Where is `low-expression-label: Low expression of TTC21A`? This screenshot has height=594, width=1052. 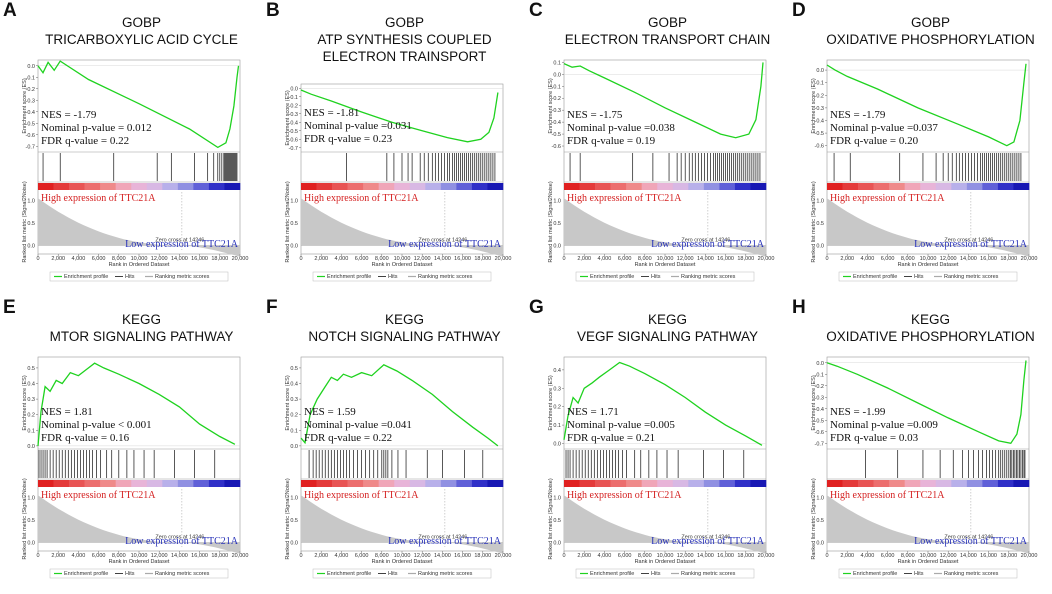 low-expression-label: Low expression of TTC21A is located at coordinates (708, 244).